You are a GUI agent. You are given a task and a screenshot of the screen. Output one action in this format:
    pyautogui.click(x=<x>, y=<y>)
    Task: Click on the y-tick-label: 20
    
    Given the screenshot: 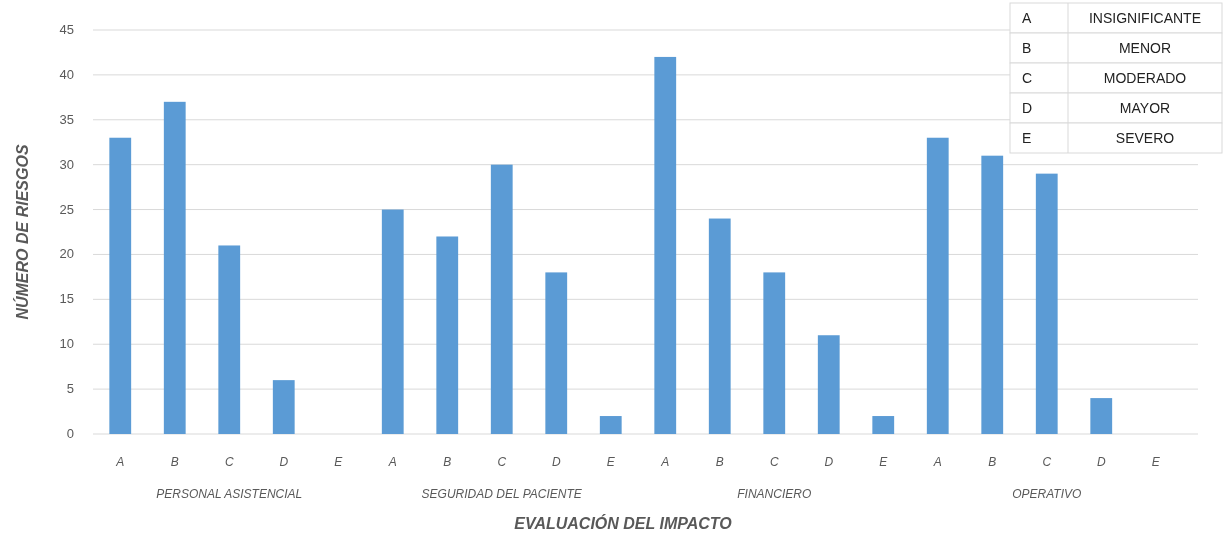 What is the action you would take?
    pyautogui.click(x=66, y=254)
    